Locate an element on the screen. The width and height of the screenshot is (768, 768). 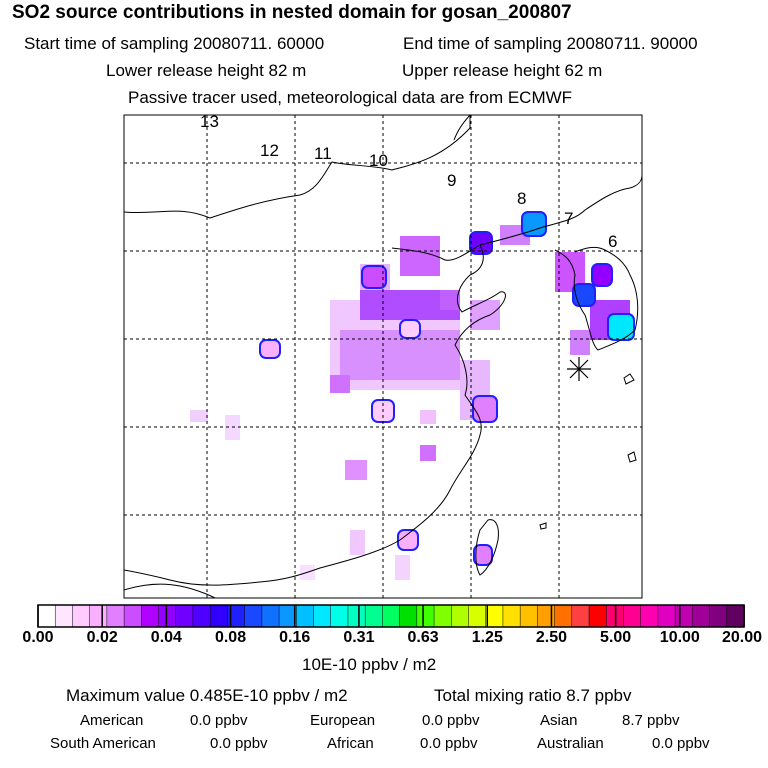
region-african-value: 0.0 ppbv is located at coordinates (449, 743).